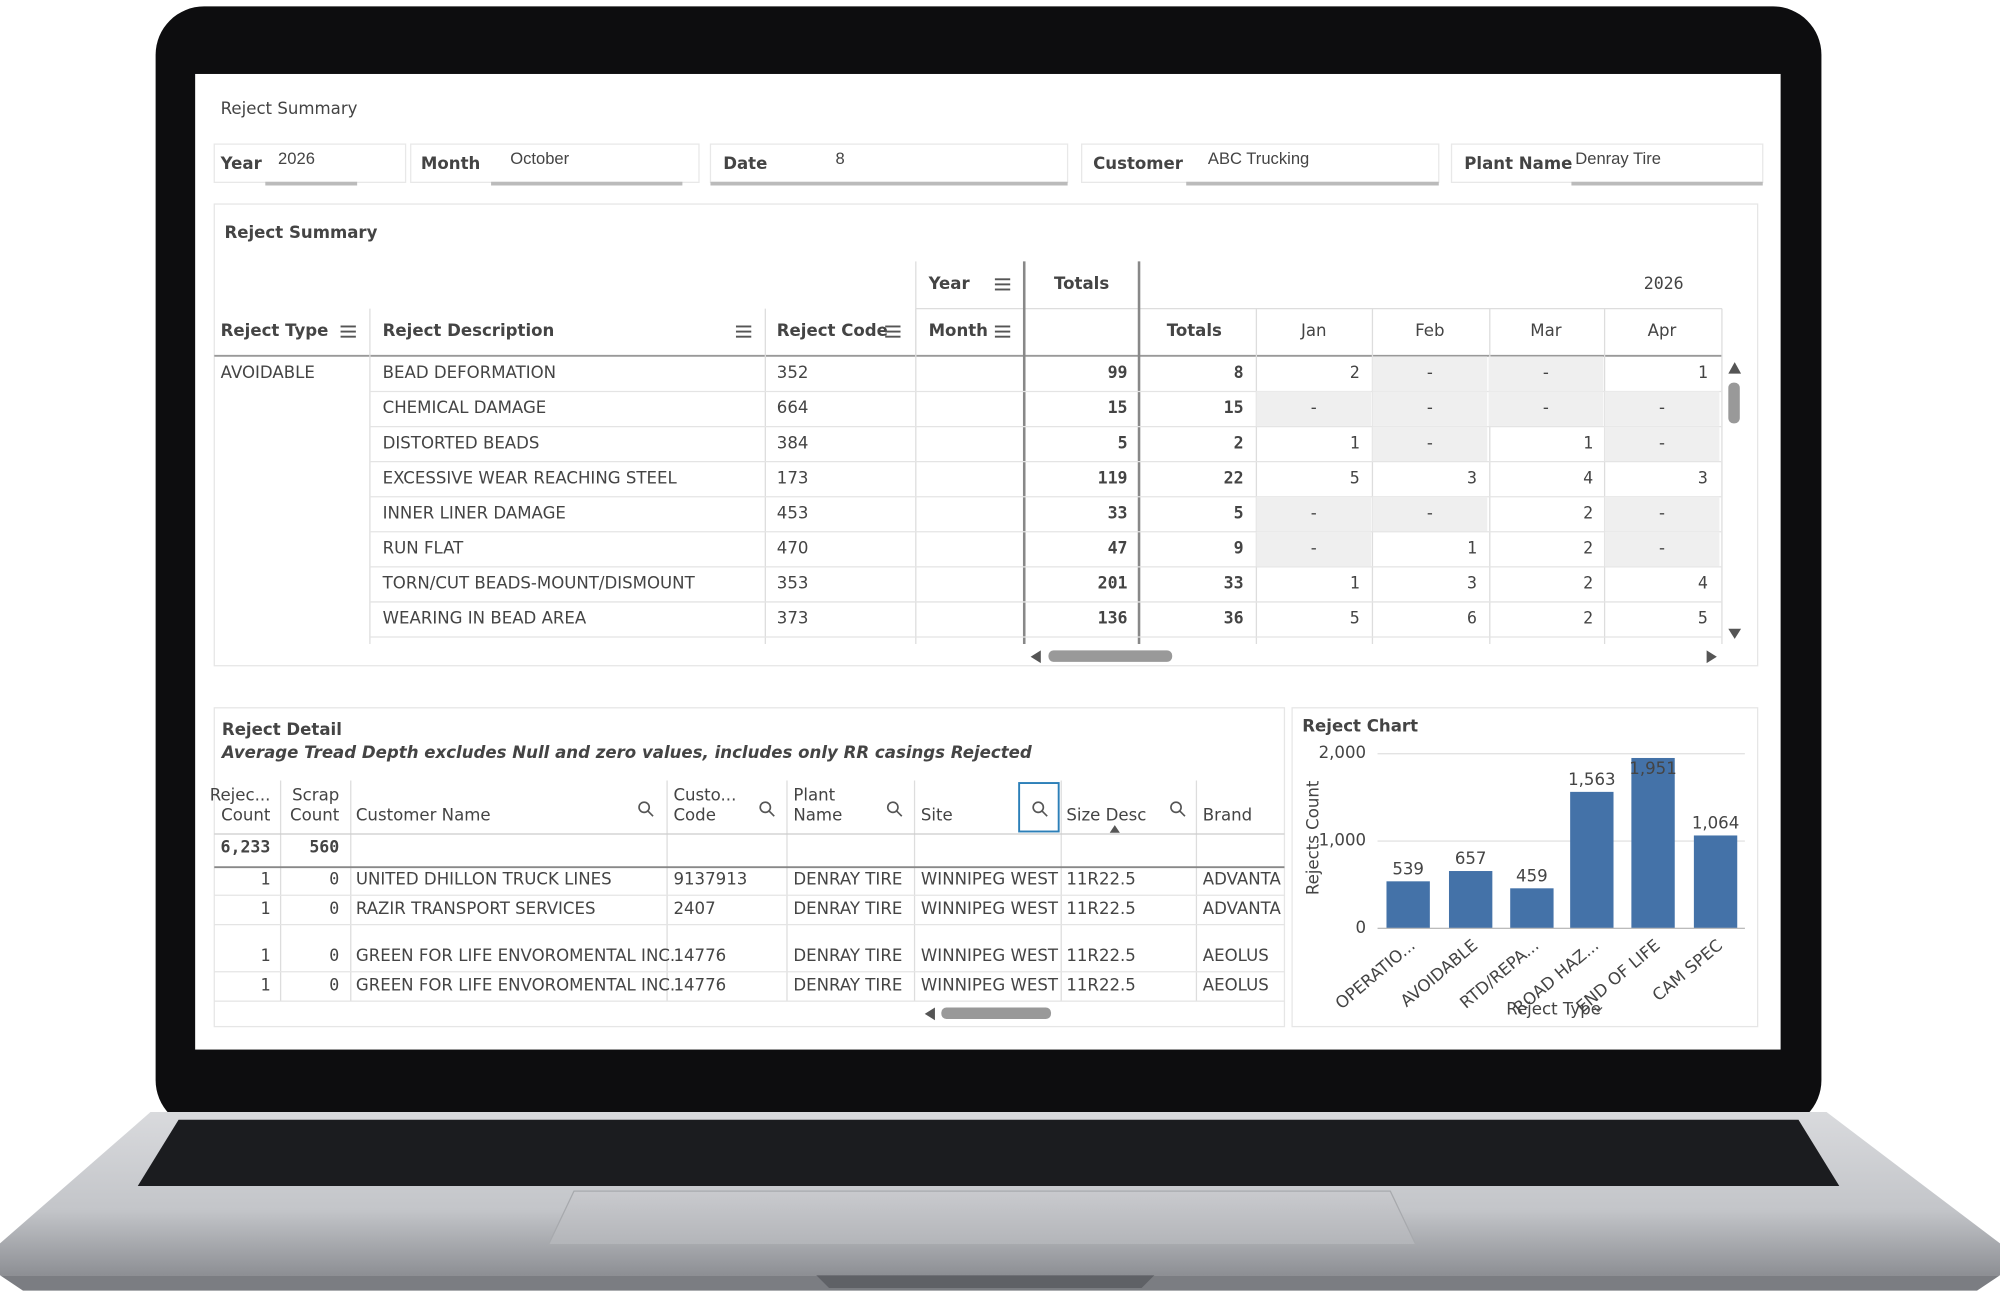  I want to click on chart-panel, so click(1525, 867).